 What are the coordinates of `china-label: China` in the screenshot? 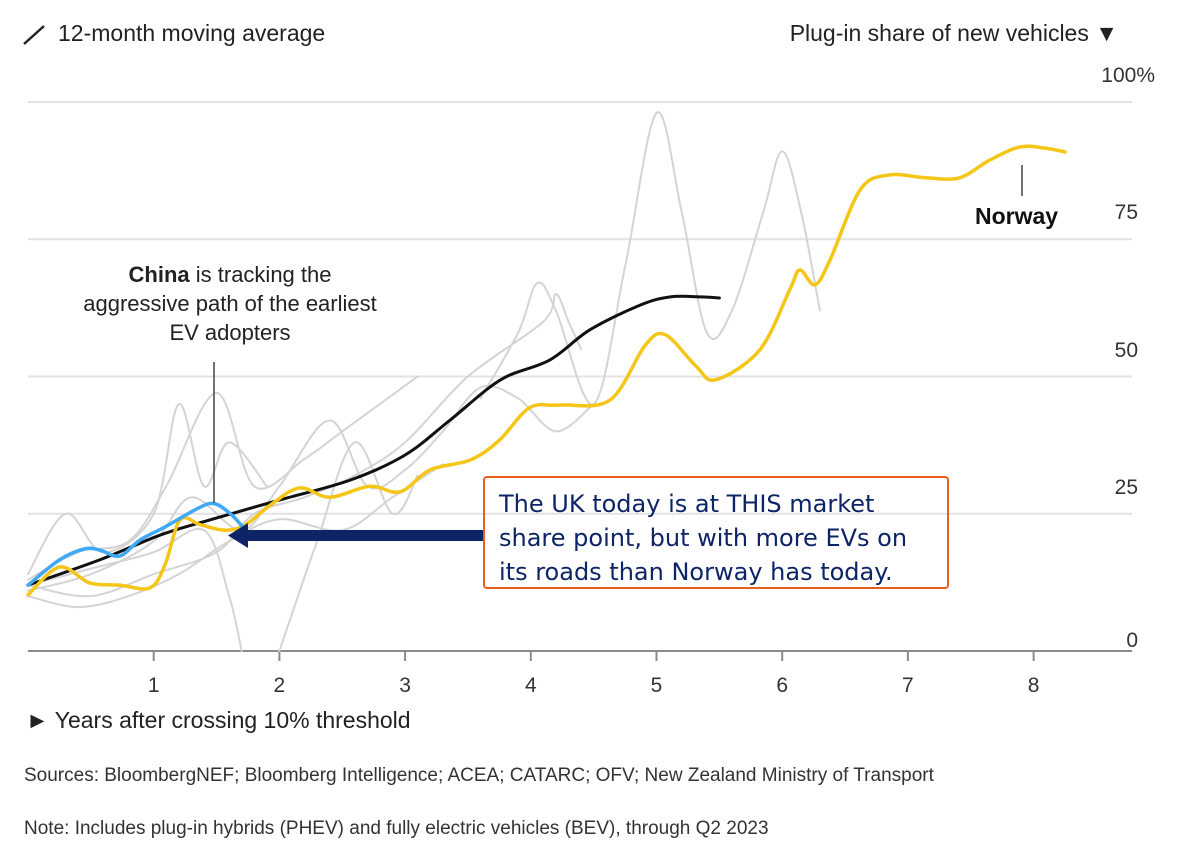 It's located at (159, 274).